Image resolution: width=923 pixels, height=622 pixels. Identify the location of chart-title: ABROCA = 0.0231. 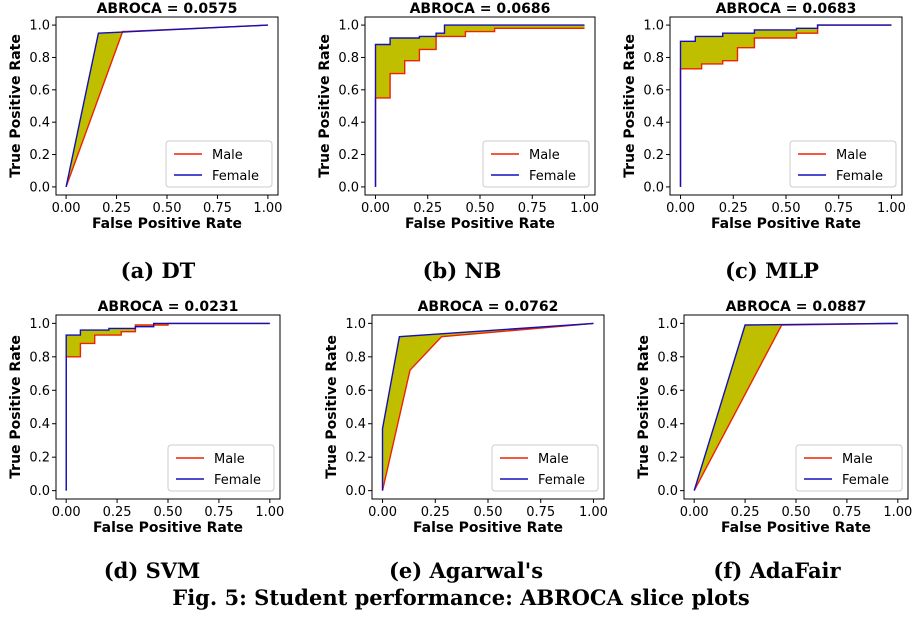
(168, 307).